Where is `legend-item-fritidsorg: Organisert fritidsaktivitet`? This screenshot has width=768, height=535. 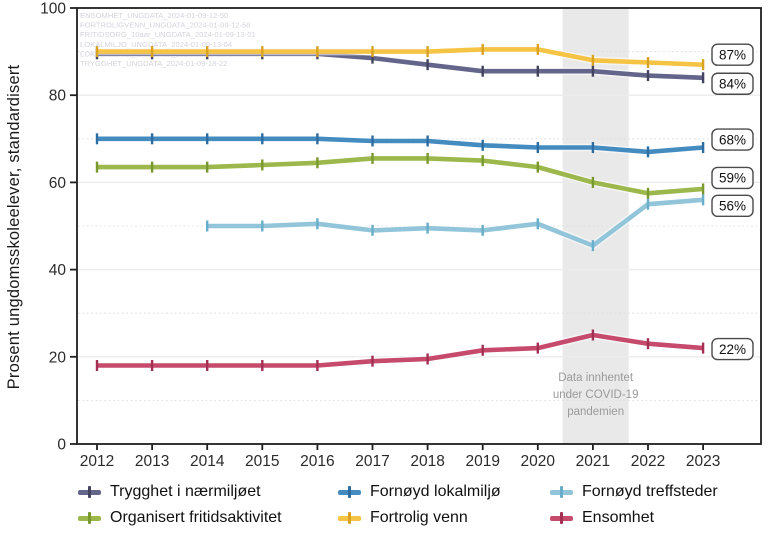
legend-item-fritidsorg: Organisert fritidsaktivitet is located at coordinates (208, 518).